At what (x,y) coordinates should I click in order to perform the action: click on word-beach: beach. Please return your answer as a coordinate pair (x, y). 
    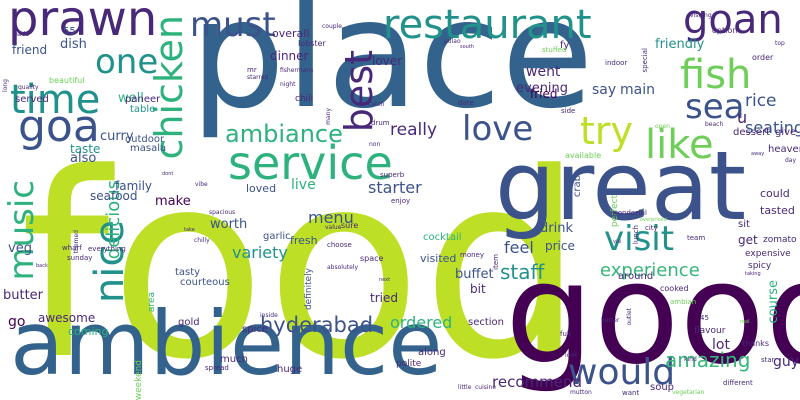
    Looking at the image, I should click on (714, 124).